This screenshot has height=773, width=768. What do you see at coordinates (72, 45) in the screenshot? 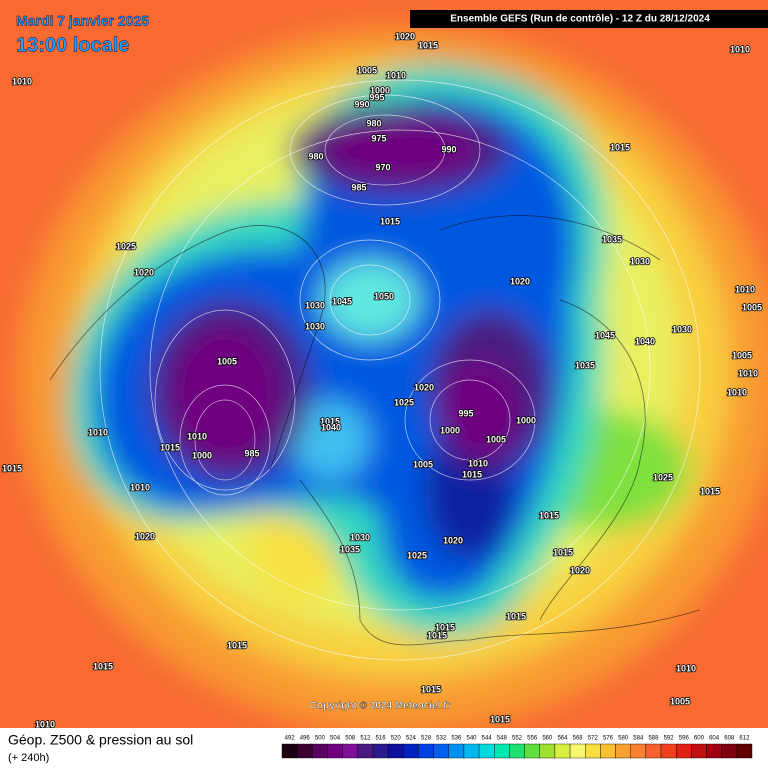
I see `time-label: 13:00 locale` at bounding box center [72, 45].